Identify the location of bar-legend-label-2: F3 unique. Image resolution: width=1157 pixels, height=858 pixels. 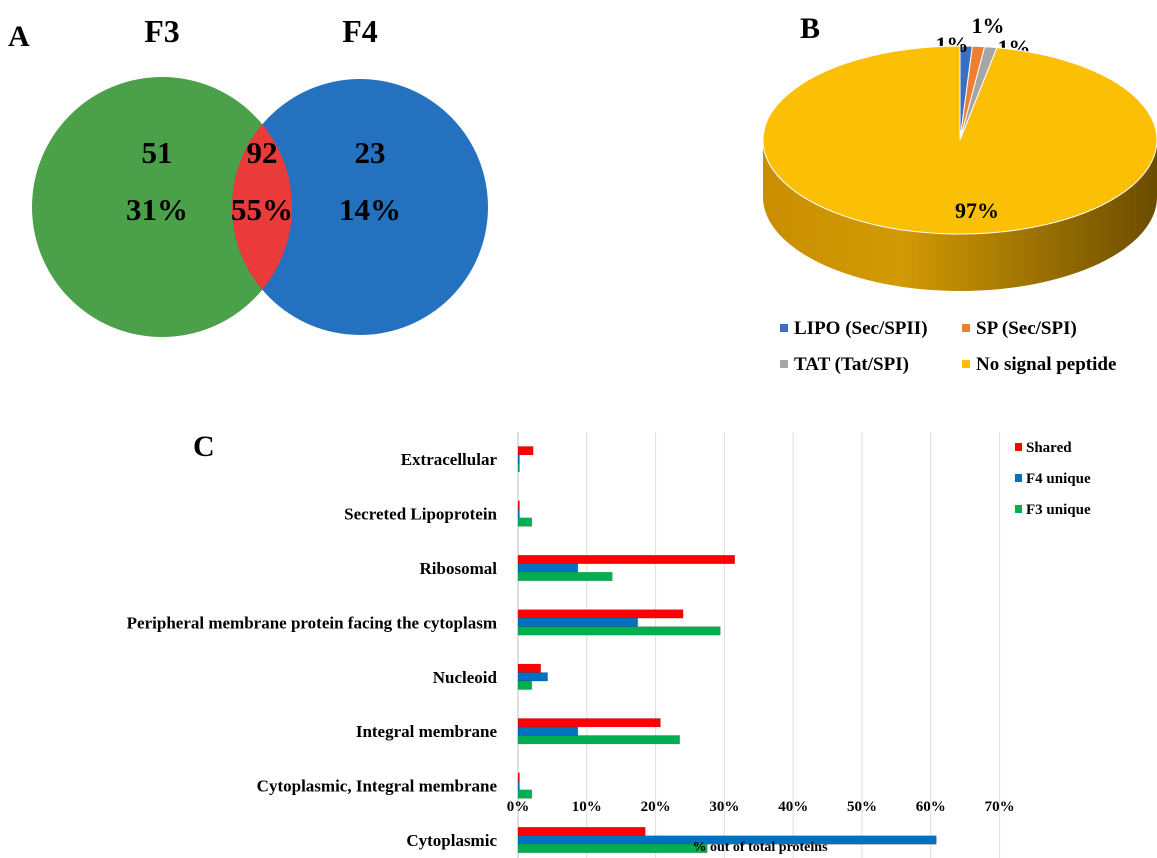
(1058, 510).